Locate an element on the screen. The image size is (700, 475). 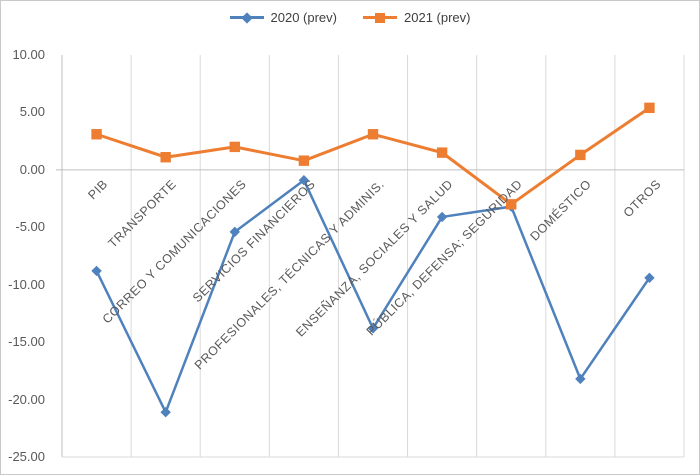
y-axis-tick-label: 5.00 is located at coordinates (32, 112).